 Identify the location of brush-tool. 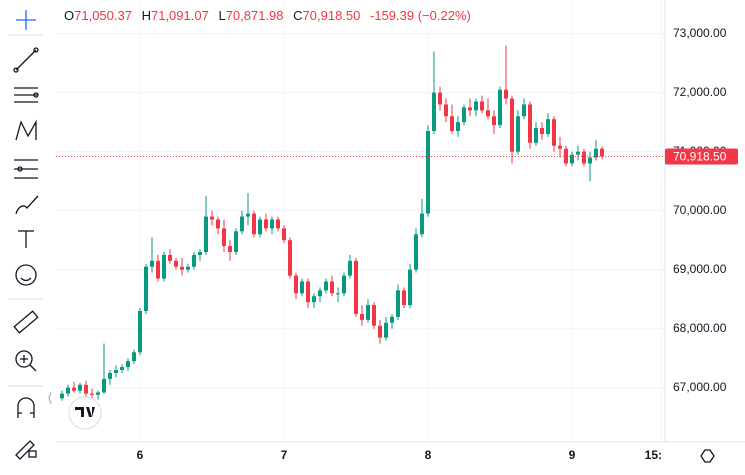
(27, 205).